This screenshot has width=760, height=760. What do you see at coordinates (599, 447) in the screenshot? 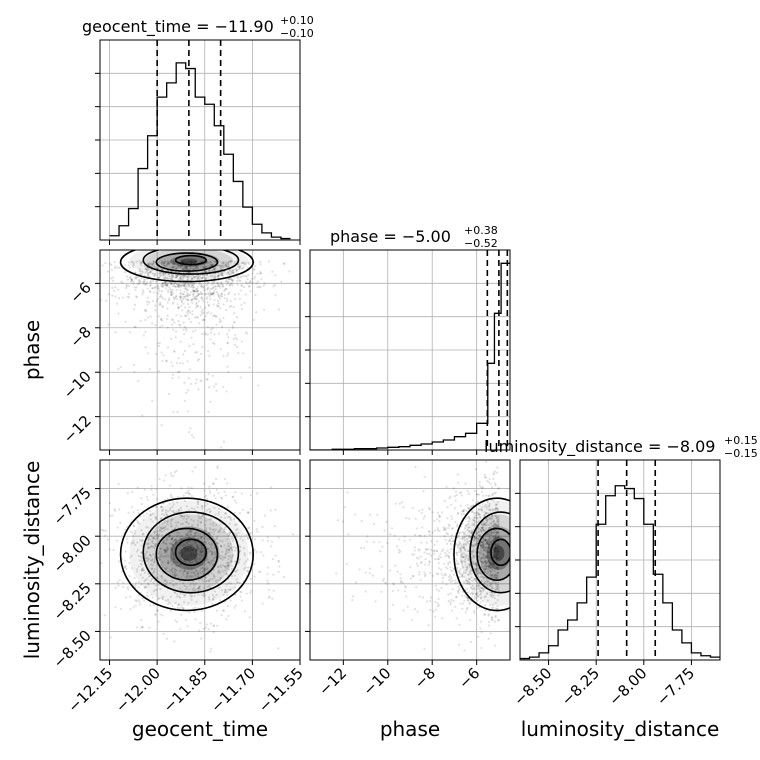
I see `svg-text: luminosity_distance = −8.09` at bounding box center [599, 447].